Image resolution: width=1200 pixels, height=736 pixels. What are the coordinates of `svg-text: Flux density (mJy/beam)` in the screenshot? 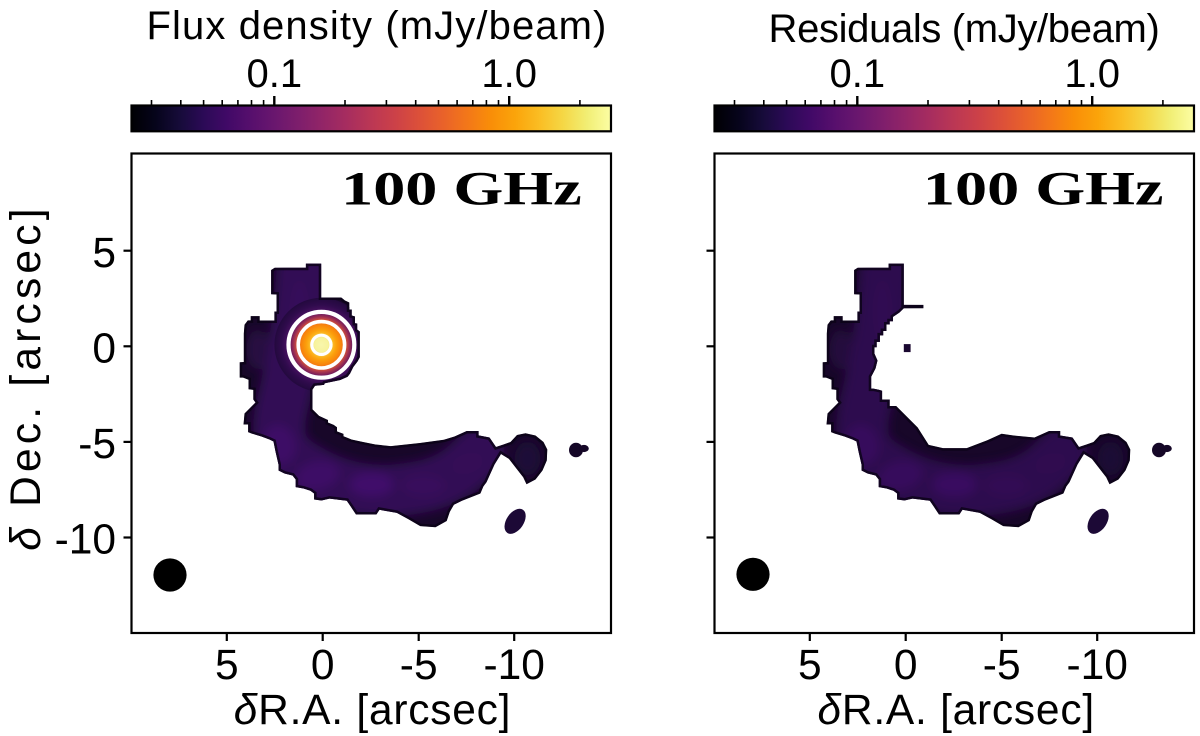 It's located at (377, 26).